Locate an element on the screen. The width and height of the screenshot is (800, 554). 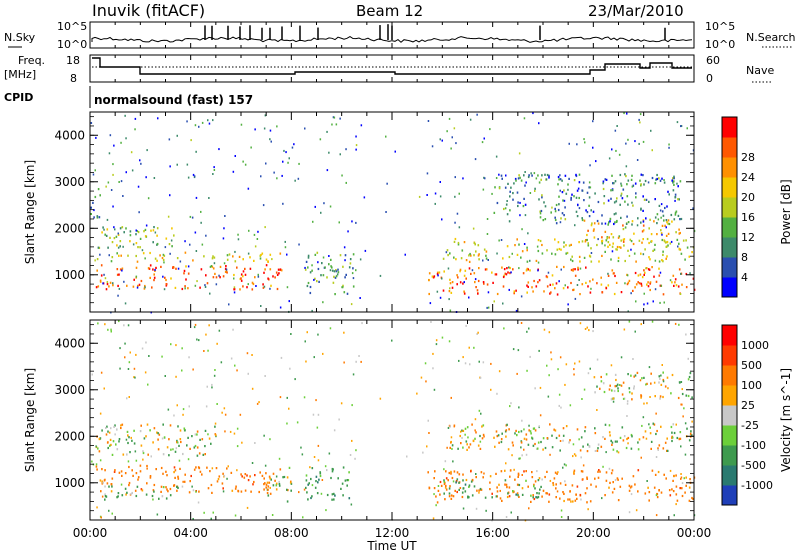
x-tick-label: 16:00 is located at coordinates (492, 533).